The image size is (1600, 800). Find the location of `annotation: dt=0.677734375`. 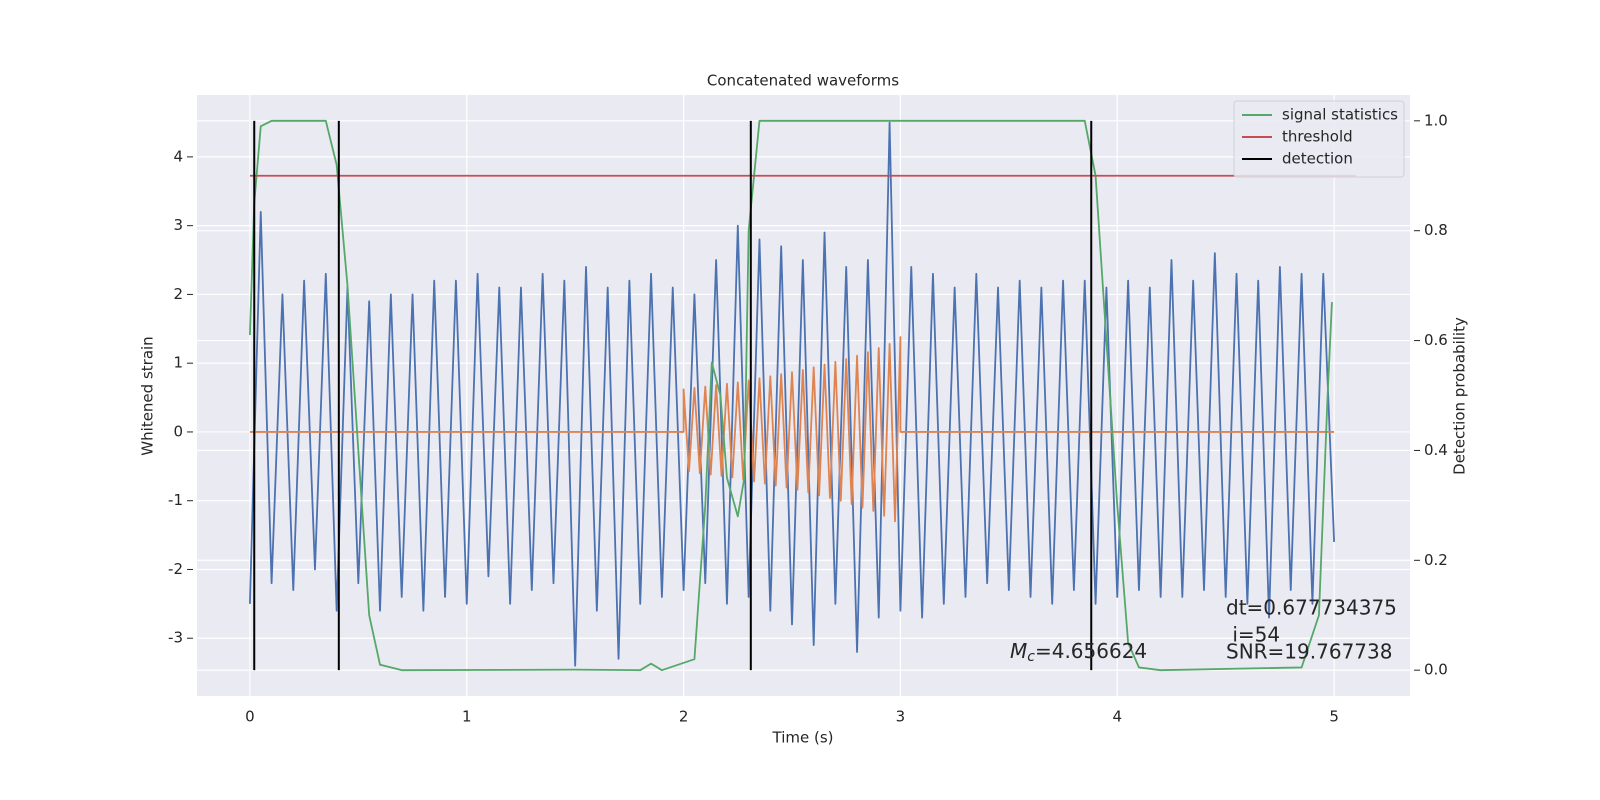

annotation: dt=0.677734375 is located at coordinates (1311, 608).